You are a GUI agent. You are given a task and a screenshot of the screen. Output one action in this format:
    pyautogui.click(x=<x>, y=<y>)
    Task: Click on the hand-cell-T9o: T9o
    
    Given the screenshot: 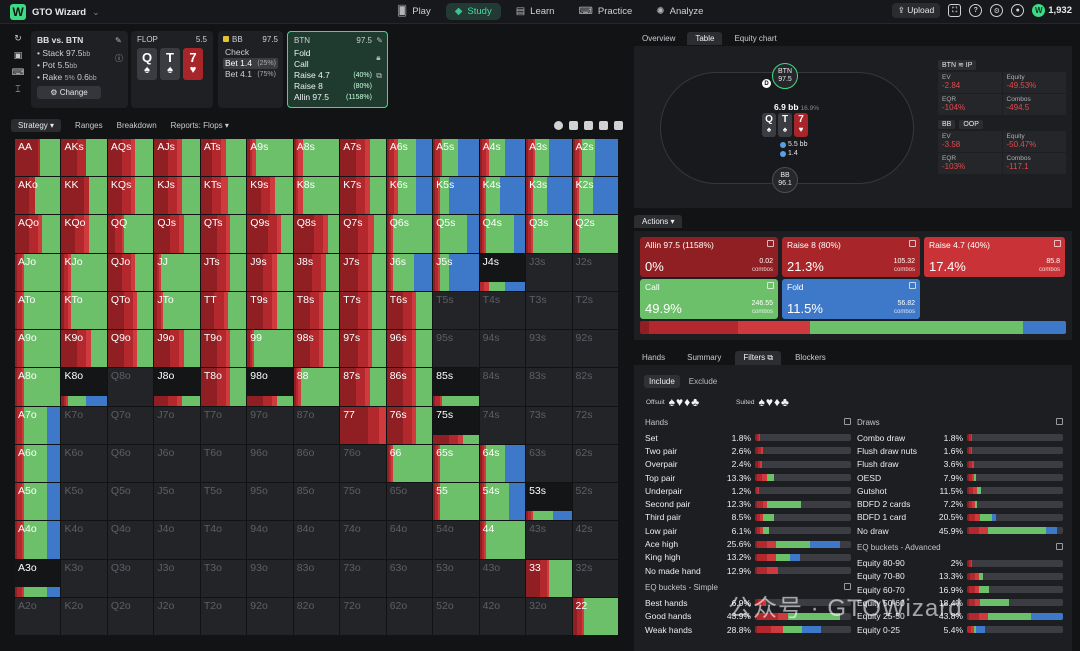 What is the action you would take?
    pyautogui.click(x=223, y=349)
    